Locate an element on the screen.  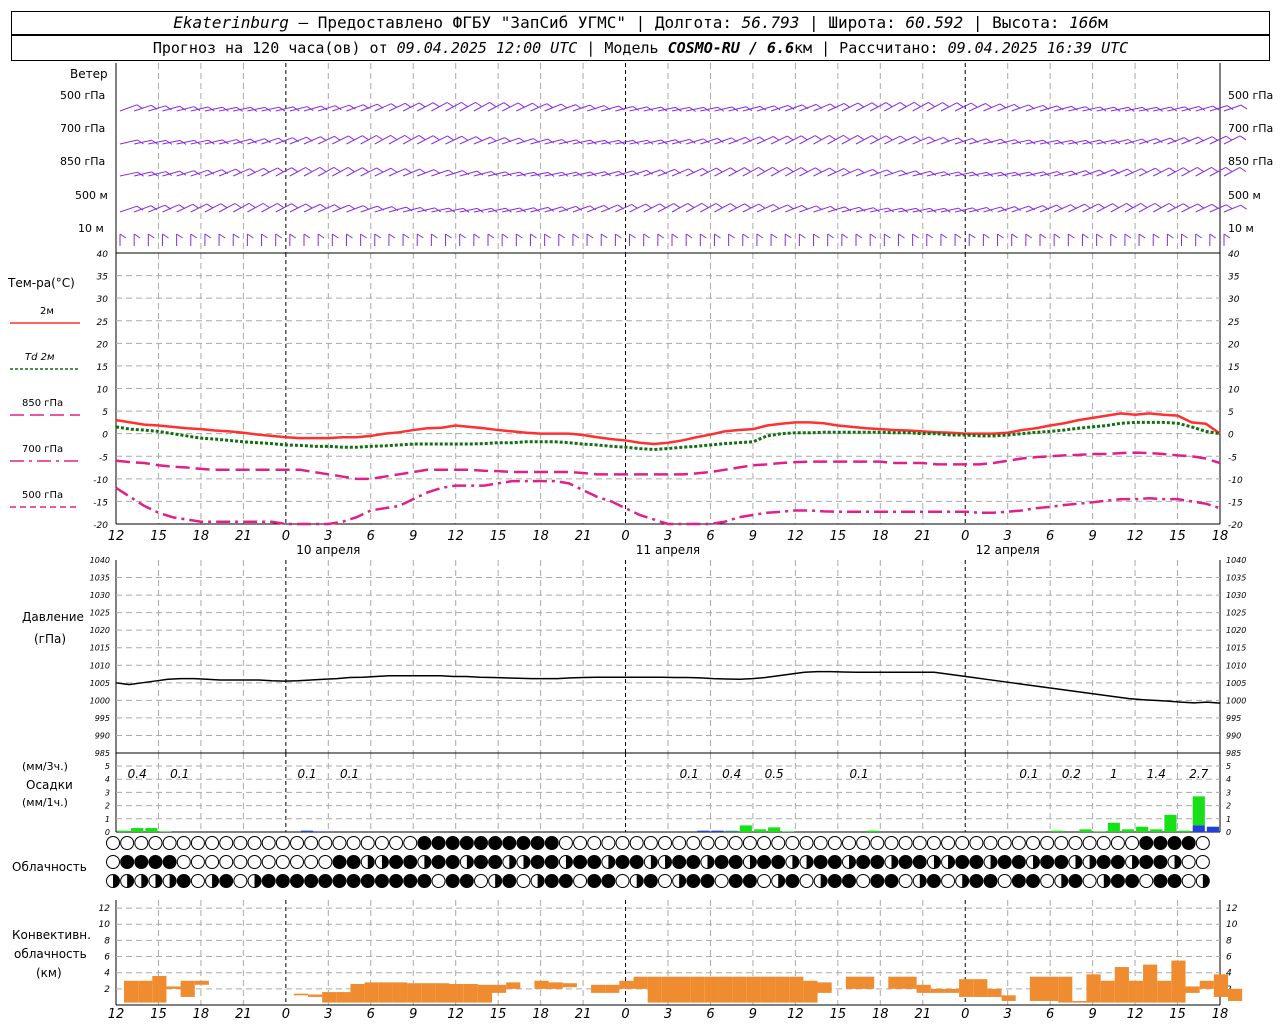
pressure-tick-right: 1040 is located at coordinates (1236, 560).